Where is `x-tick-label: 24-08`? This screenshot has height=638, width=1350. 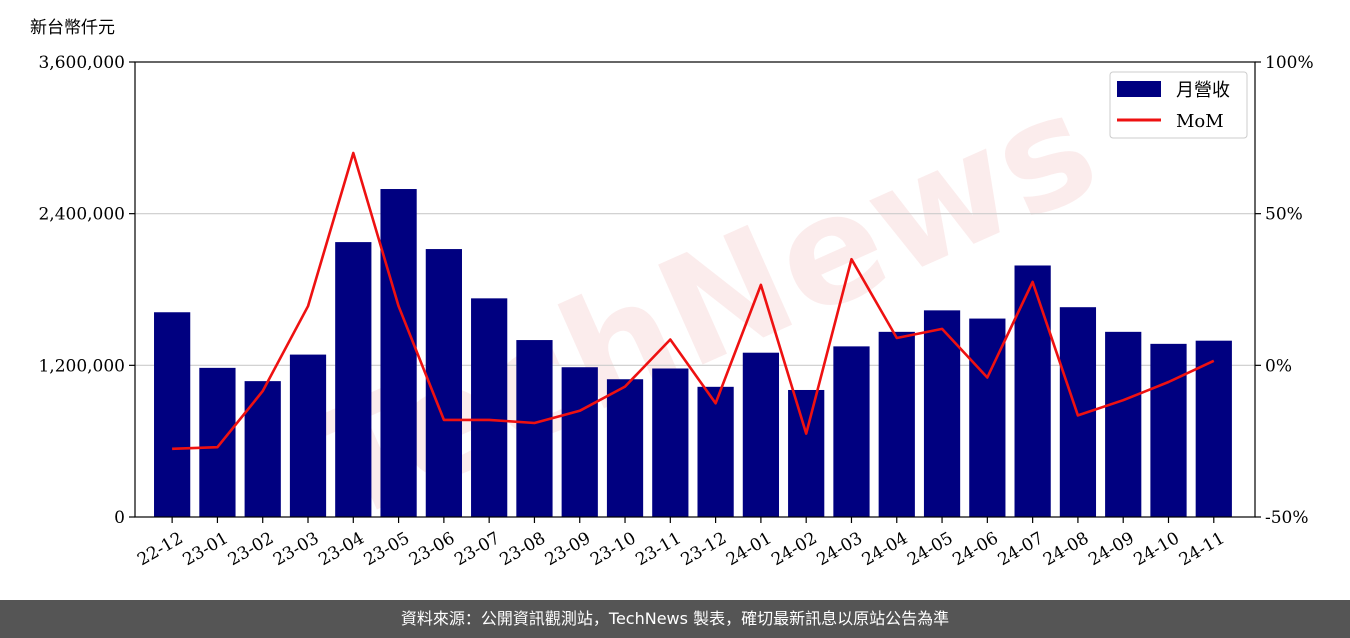
x-tick-label: 24-08 is located at coordinates (1066, 549).